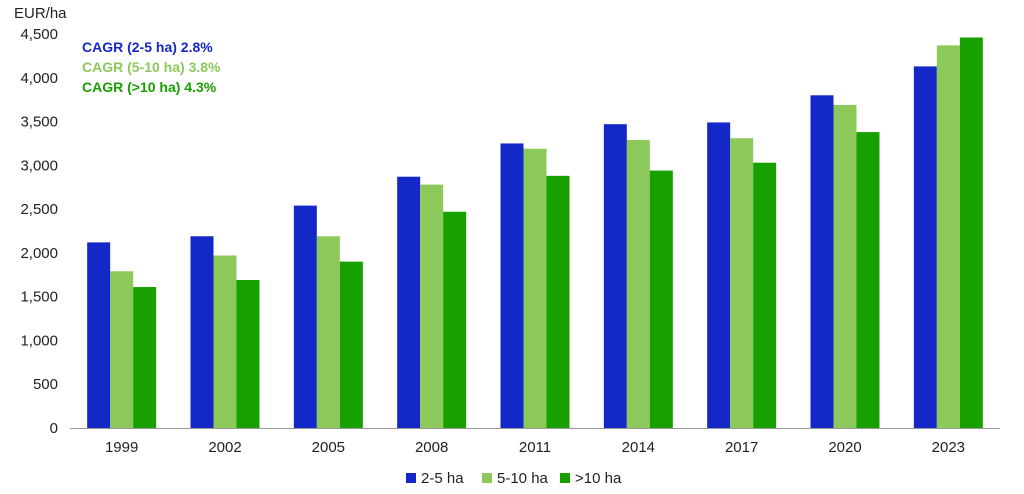 The width and height of the screenshot is (1024, 494). Describe the element at coordinates (39, 34) in the screenshot. I see `y-tick-label: 4,500` at that location.